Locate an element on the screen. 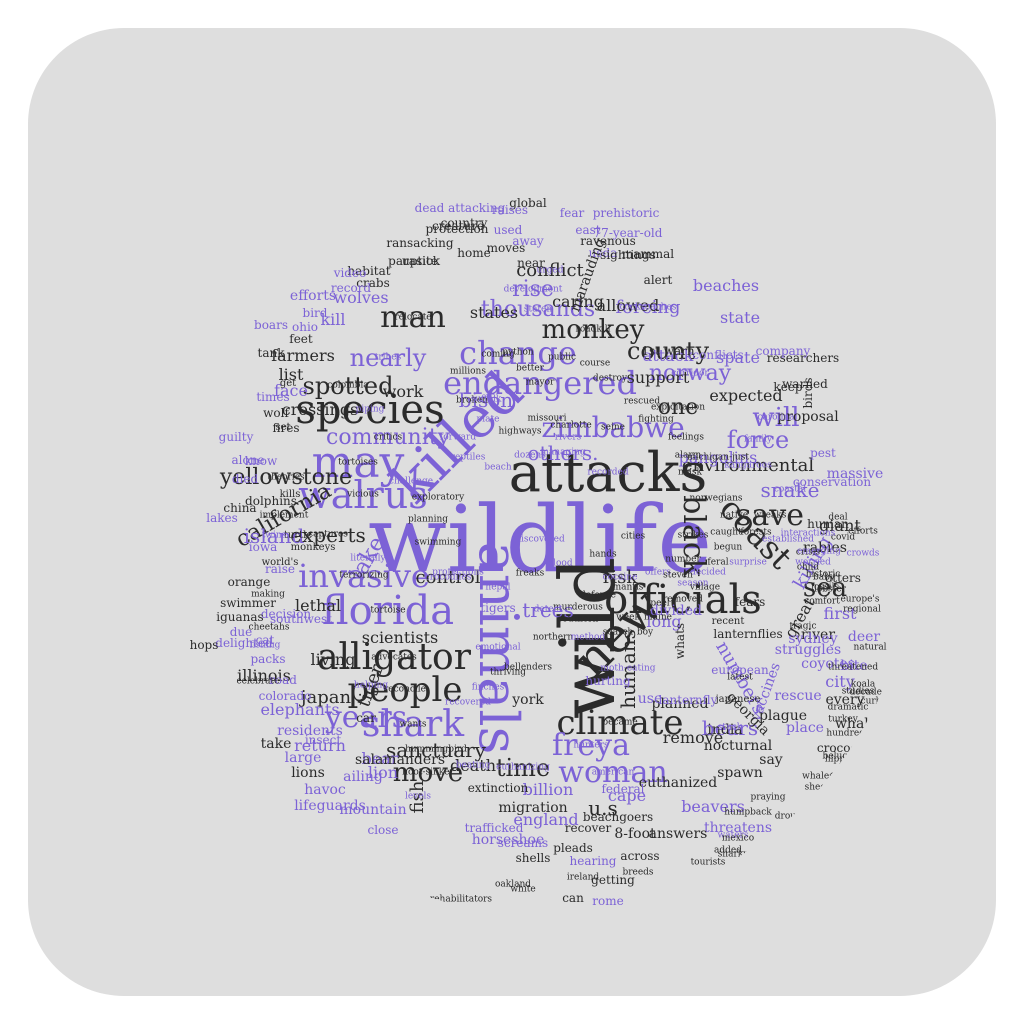 Image resolution: width=1024 pixels, height=1024 pixels. cloud-word: seine is located at coordinates (613, 427).